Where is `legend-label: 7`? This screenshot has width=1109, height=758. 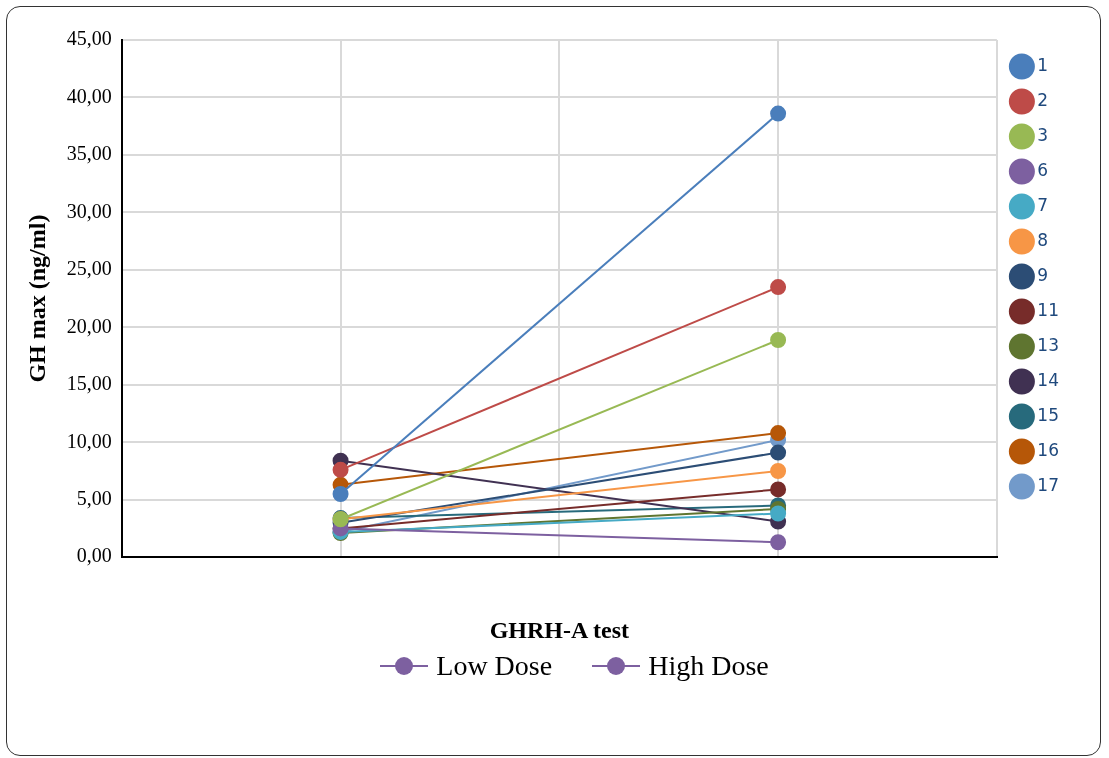
legend-label: 7 is located at coordinates (1043, 204).